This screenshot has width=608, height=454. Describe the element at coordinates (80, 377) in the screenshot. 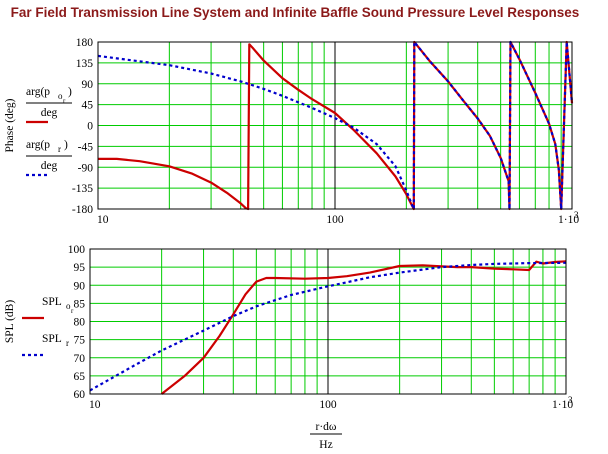

I see `spl-ytick-label: 65` at that location.